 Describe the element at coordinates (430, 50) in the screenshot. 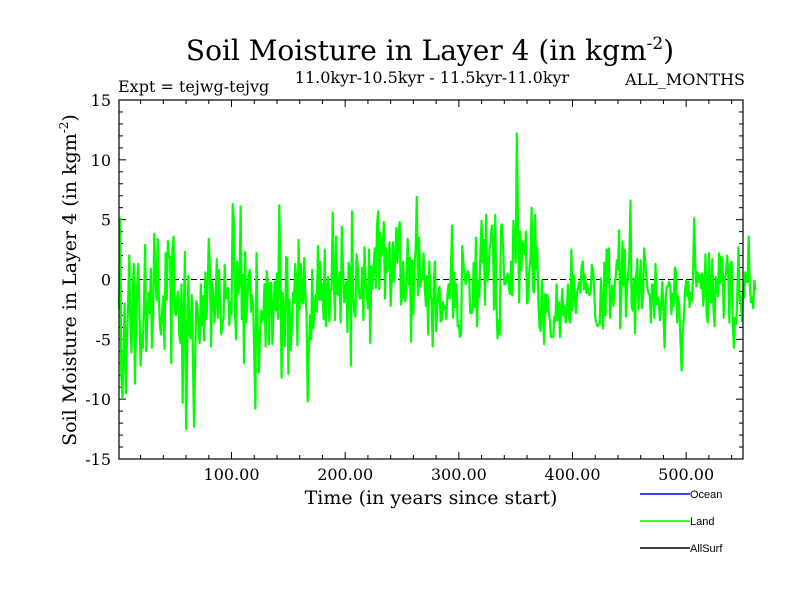

I see `chart-title: Soil Moisture in Layer 4 (in kgm-2)` at that location.